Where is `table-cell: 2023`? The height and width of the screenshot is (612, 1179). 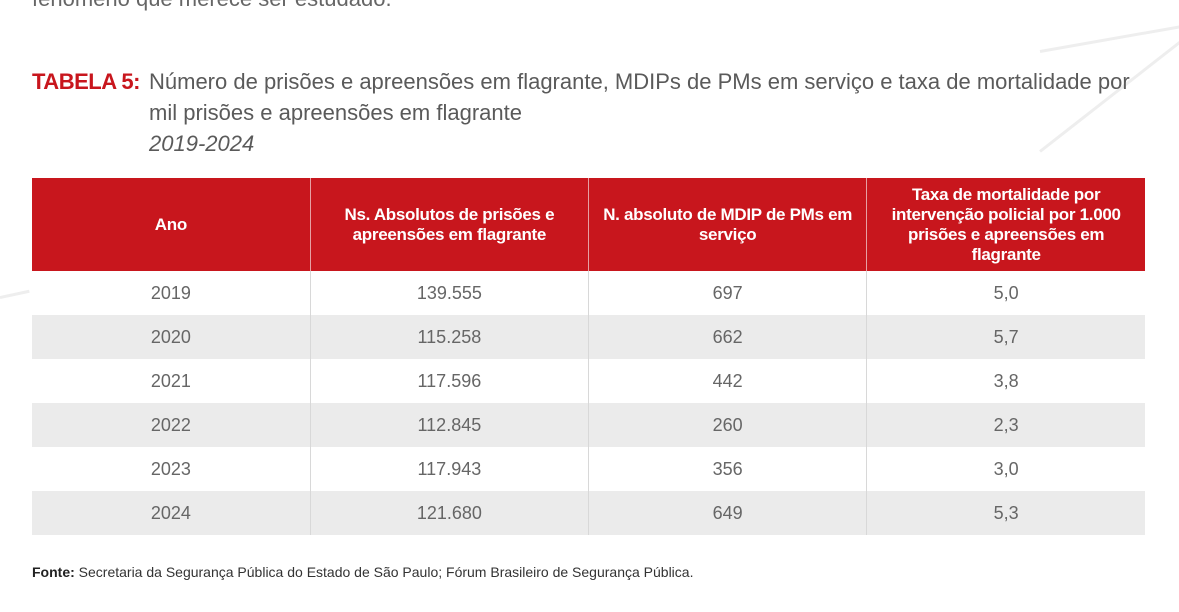 table-cell: 2023 is located at coordinates (170, 468).